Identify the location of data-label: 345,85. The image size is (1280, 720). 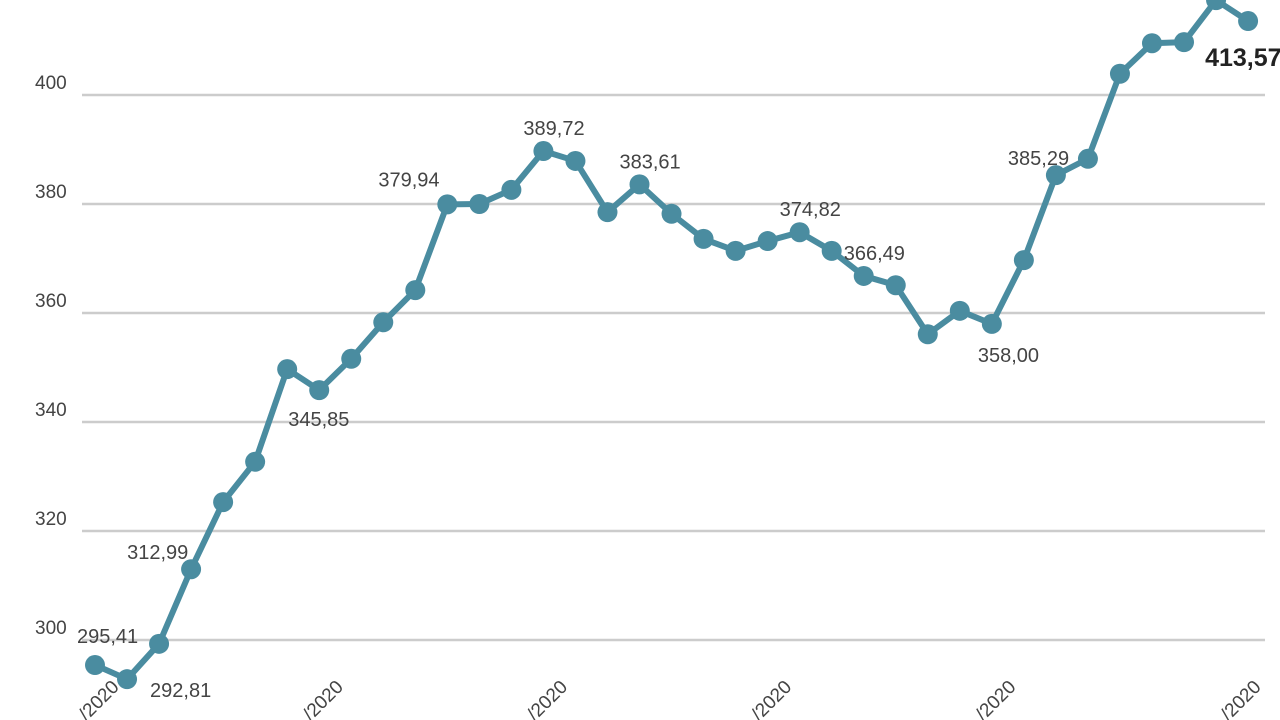
(318, 420).